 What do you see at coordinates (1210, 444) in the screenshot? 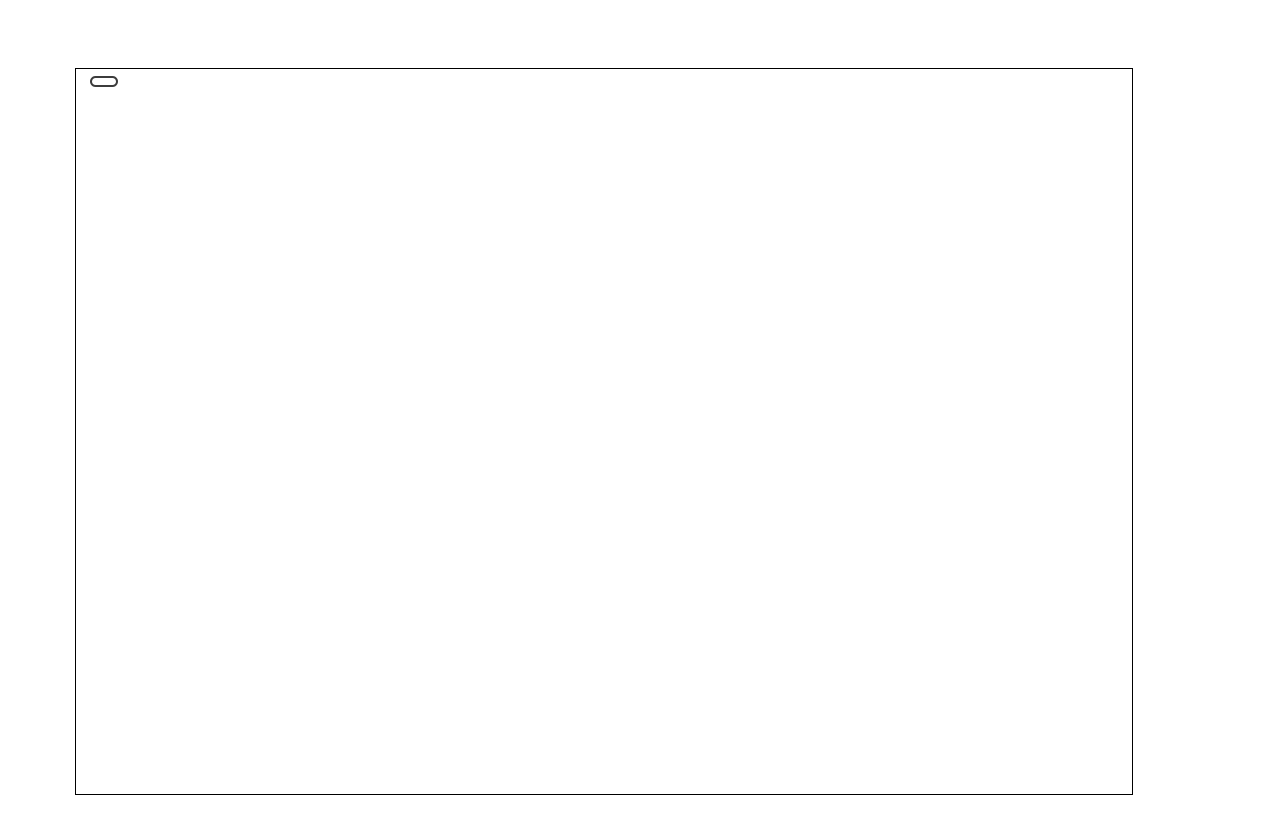
I see `colorbar` at bounding box center [1210, 444].